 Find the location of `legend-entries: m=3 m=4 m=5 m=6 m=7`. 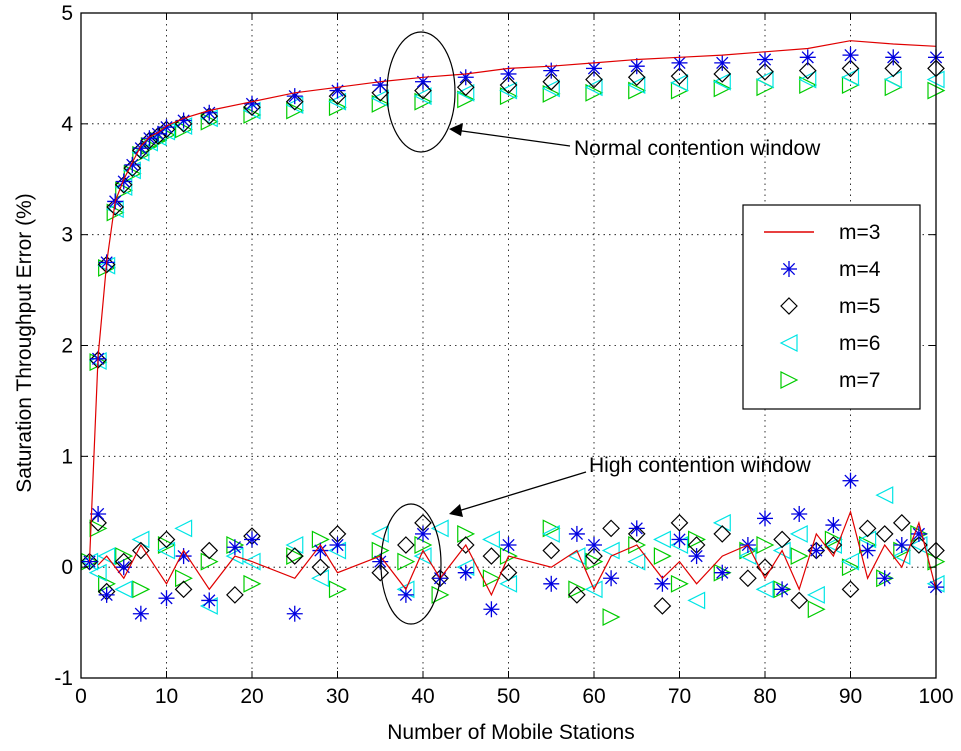

legend-entries: m=3 m=4 m=5 m=6 m=7 is located at coordinates (822, 306).